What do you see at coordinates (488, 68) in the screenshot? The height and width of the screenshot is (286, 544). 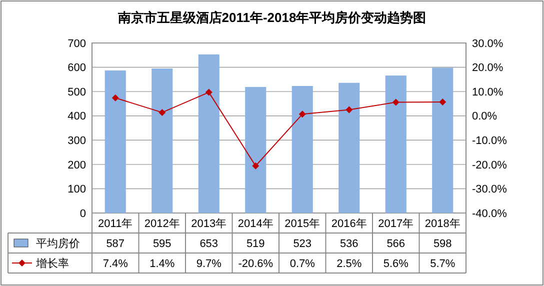 I see `y2-tick-label: 20.0%` at bounding box center [488, 68].